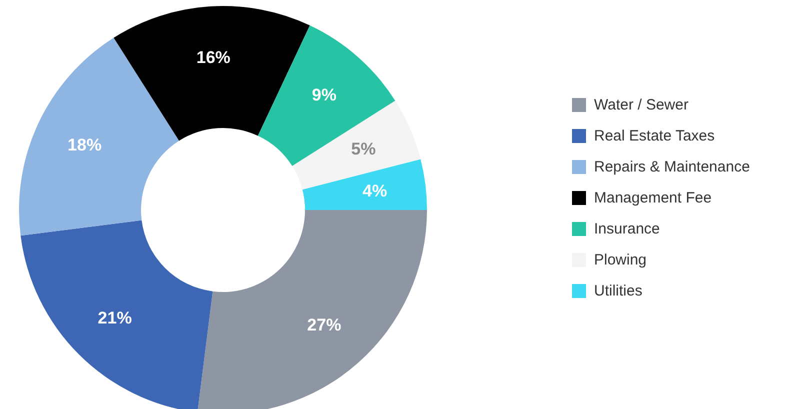 This screenshot has width=801, height=409. Describe the element at coordinates (672, 167) in the screenshot. I see `legend-label: Repairs & Maintenance` at that location.